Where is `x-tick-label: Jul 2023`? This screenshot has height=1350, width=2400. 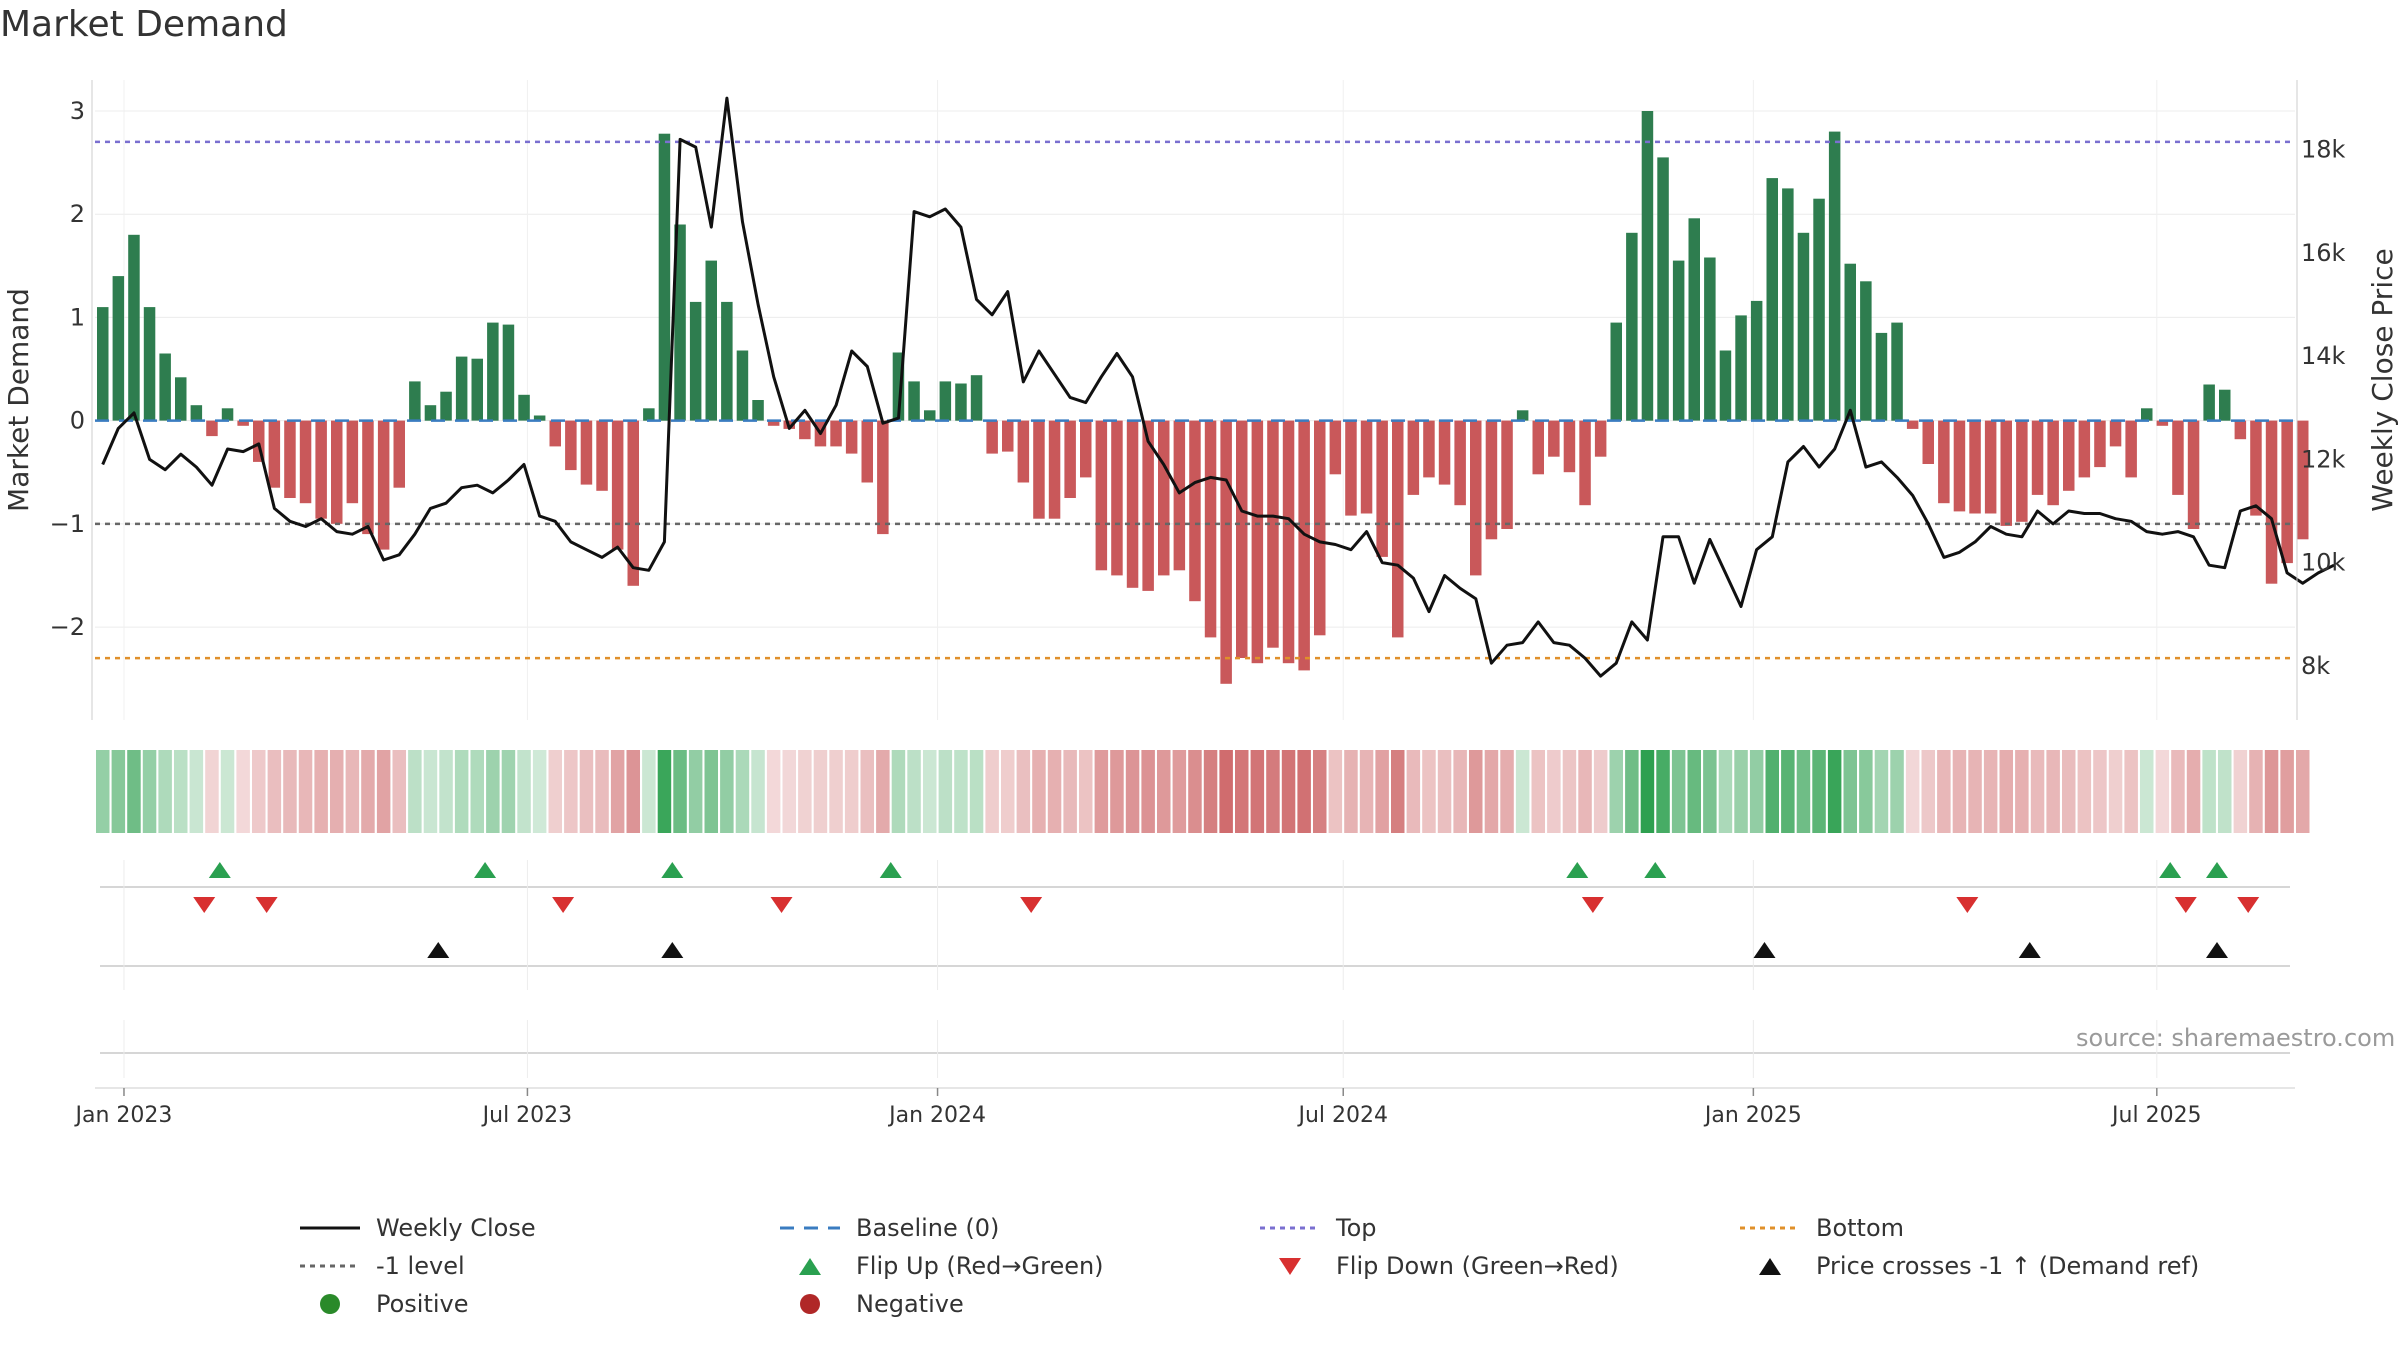
x-tick-label: Jul 2023 is located at coordinates (527, 1115).